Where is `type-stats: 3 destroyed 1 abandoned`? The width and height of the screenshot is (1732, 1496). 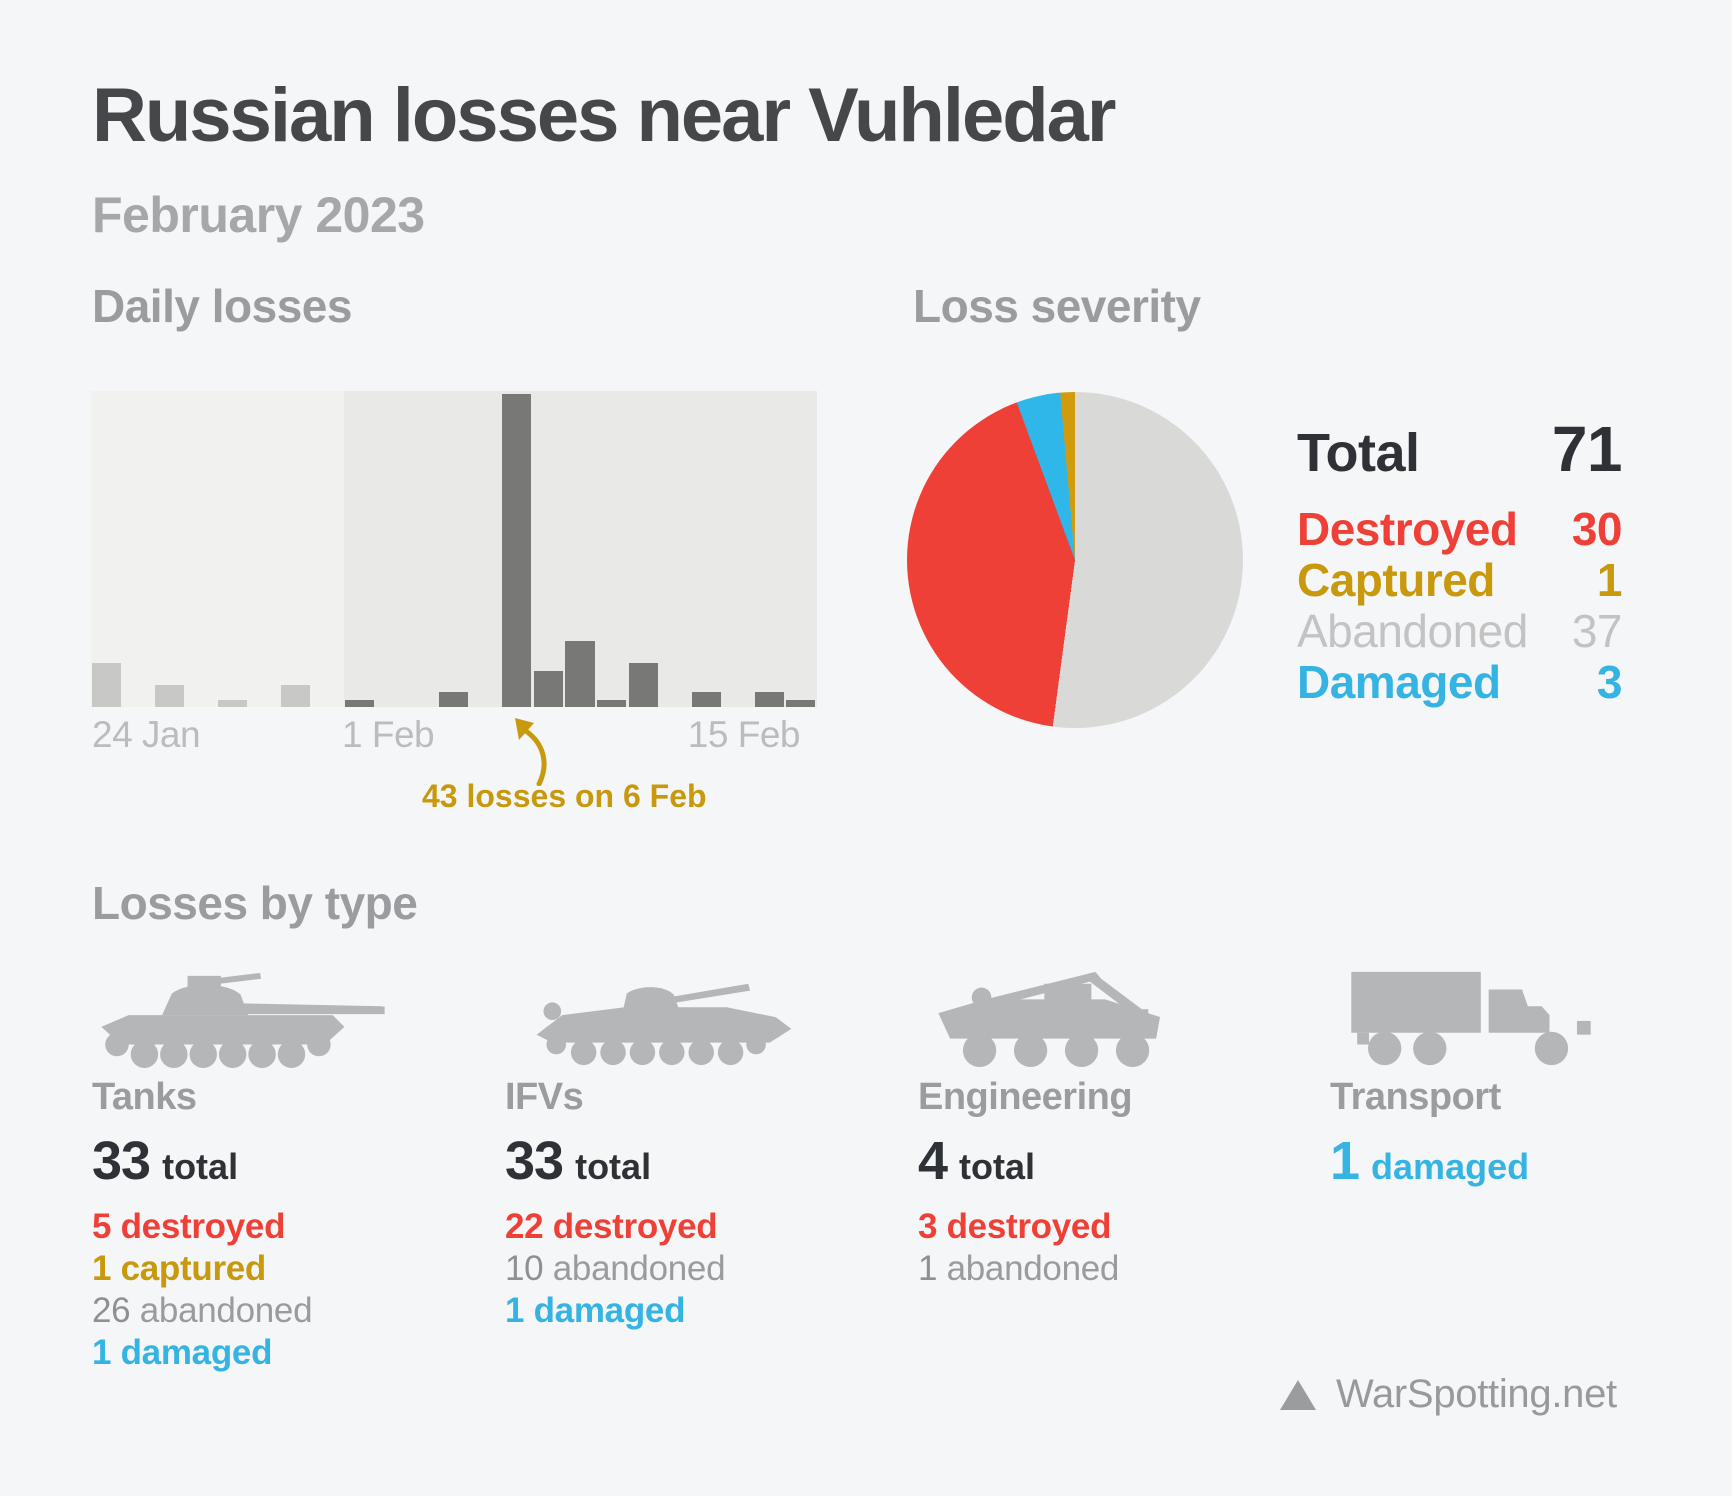 type-stats: 3 destroyed 1 abandoned is located at coordinates (1088, 1248).